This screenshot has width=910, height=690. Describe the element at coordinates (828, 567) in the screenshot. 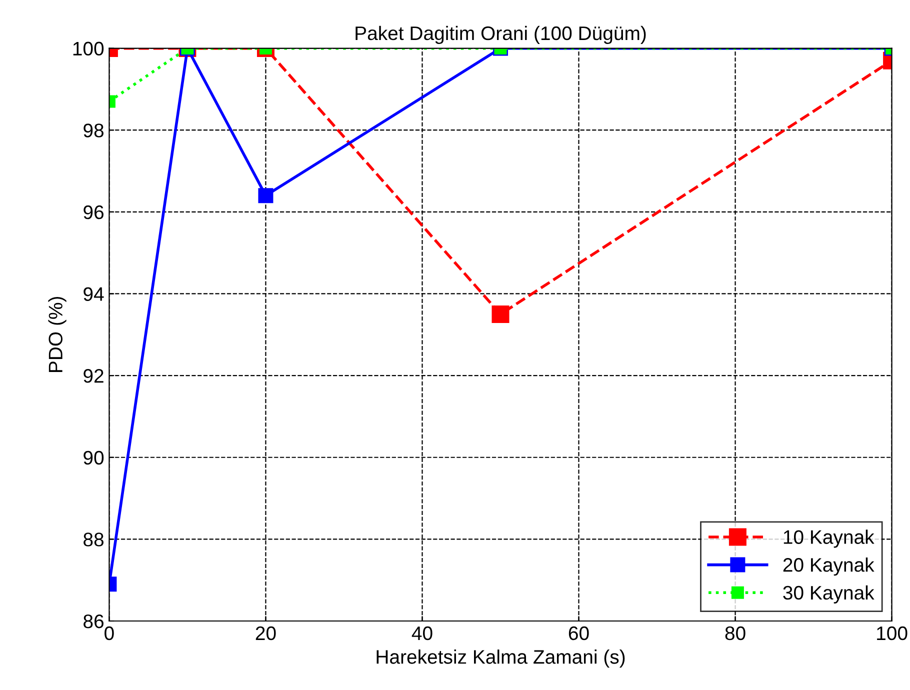

I see `legend-label: 20 Kaynak` at that location.